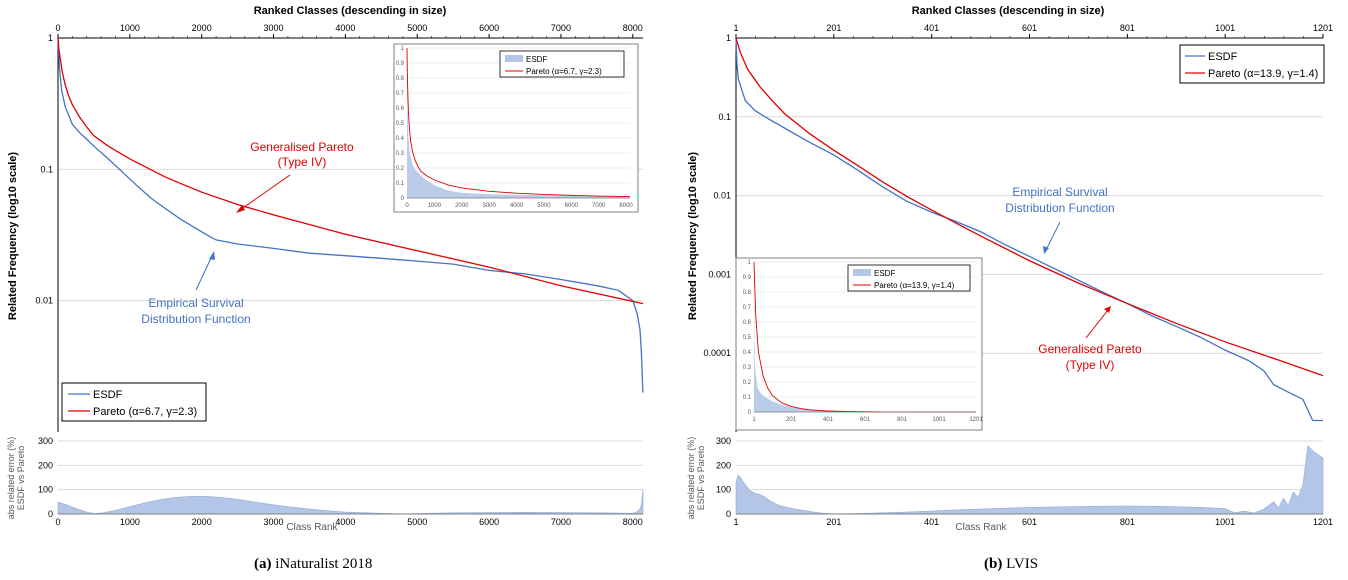  Describe the element at coordinates (240, 209) in the screenshot. I see `inat-annotation-pareto-arrowhead` at that location.